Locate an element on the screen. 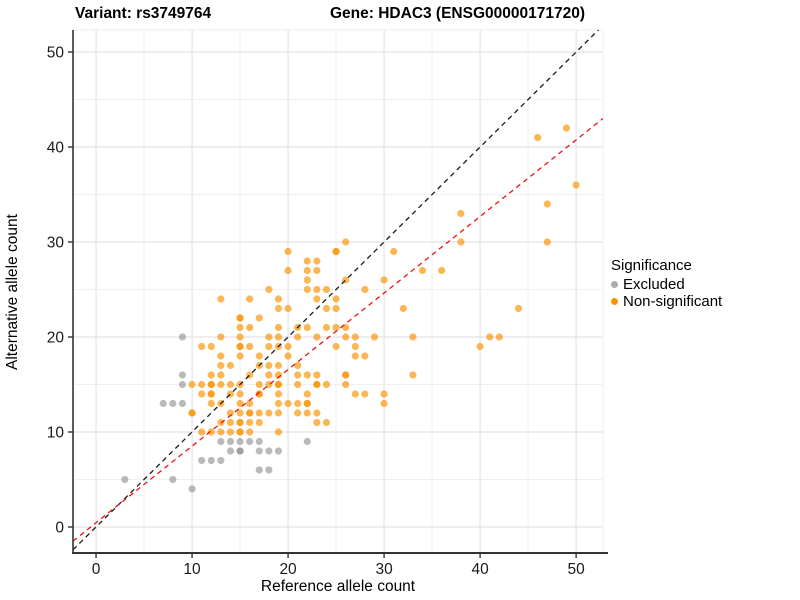 Image resolution: width=800 pixels, height=600 pixels. legend-item-non-significant: Non-significant is located at coordinates (666, 301).